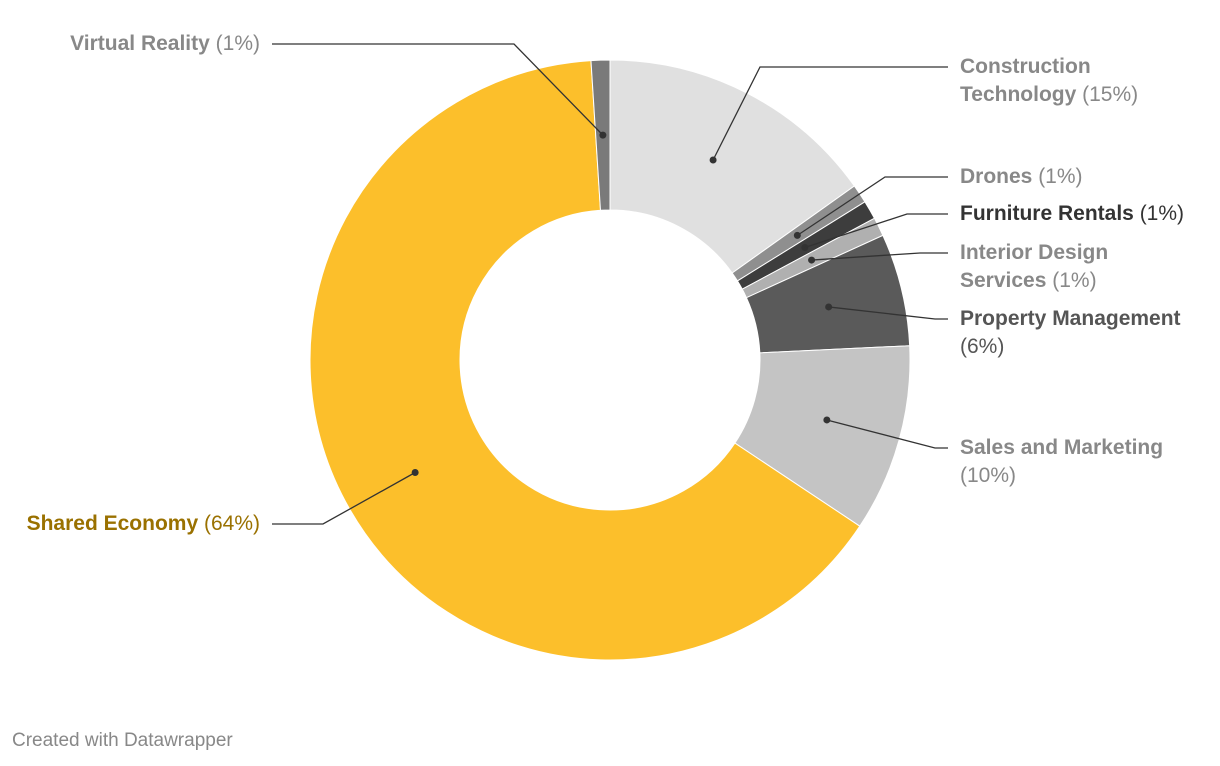 The height and width of the screenshot is (766, 1220). What do you see at coordinates (1107, 94) in the screenshot?
I see `label-pct-construction-technology: (15%)` at bounding box center [1107, 94].